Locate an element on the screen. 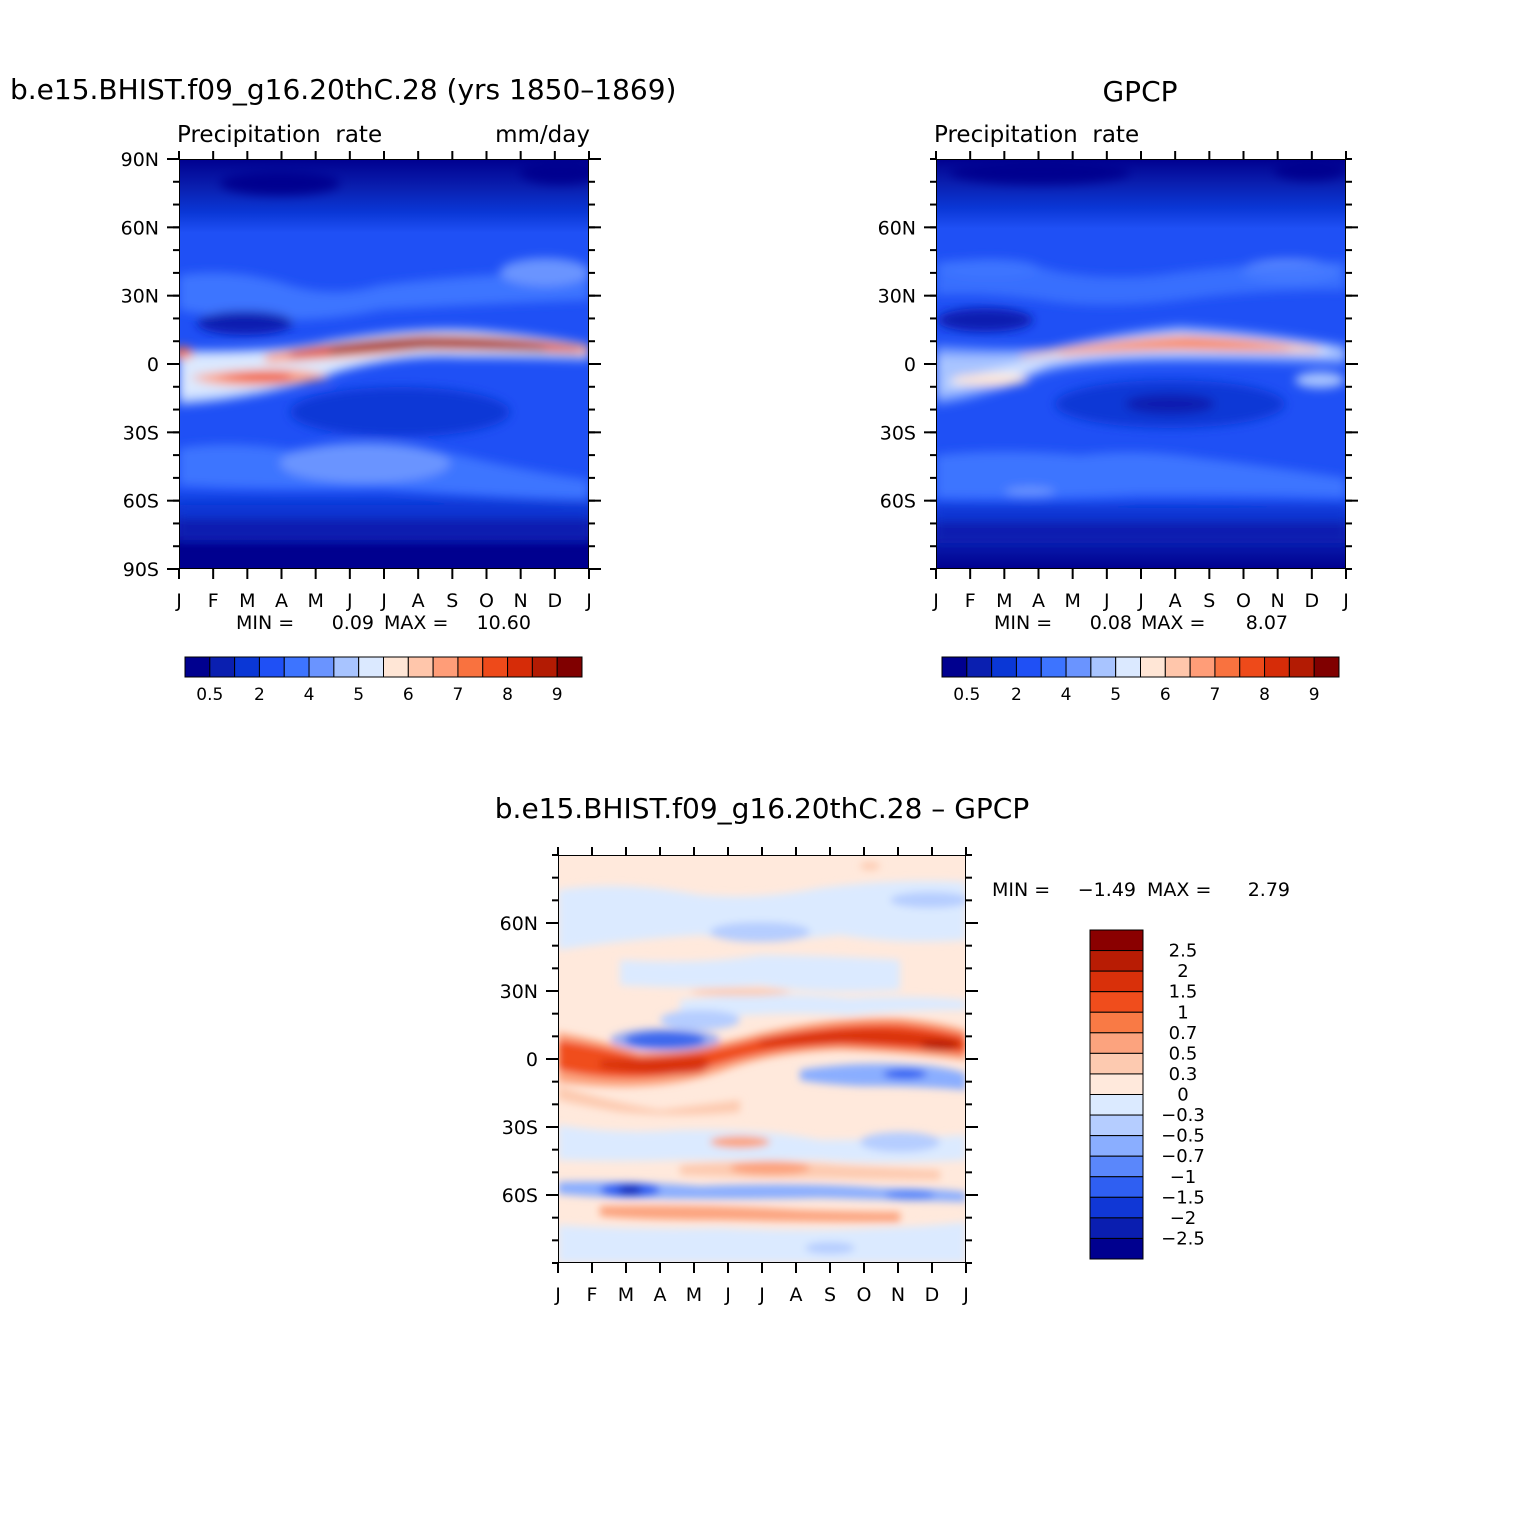 This screenshot has height=1524, width=1524. panel-gpcp-stats: MIN = 0.08 MAX = 8.07 is located at coordinates (1141, 623).